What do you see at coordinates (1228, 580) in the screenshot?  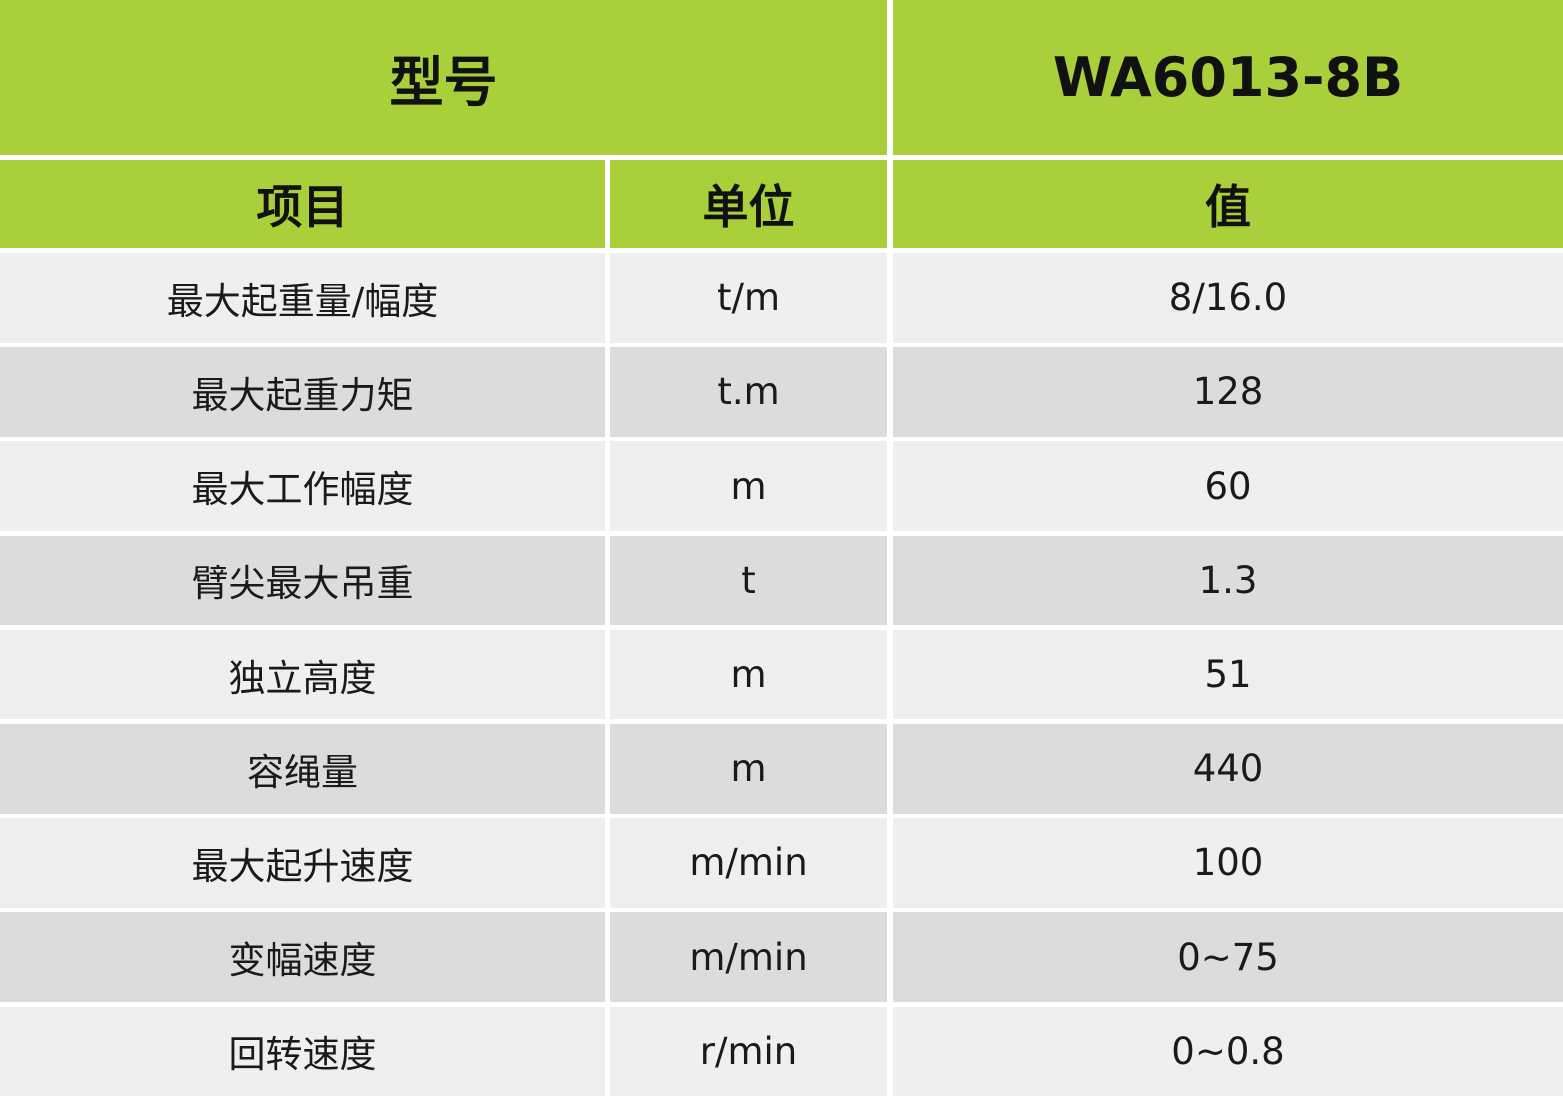 I see `table-cell: 1.3` at bounding box center [1228, 580].